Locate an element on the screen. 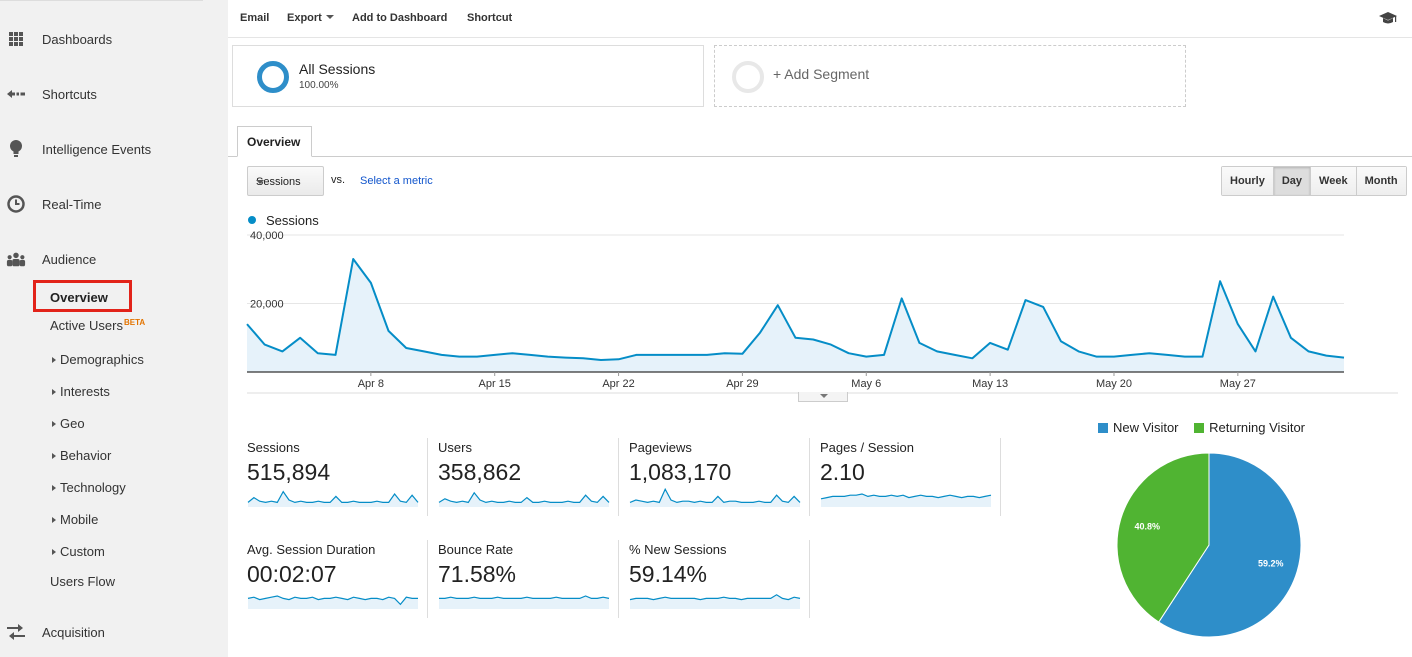  shortcut-arrow-icon is located at coordinates (16, 94).